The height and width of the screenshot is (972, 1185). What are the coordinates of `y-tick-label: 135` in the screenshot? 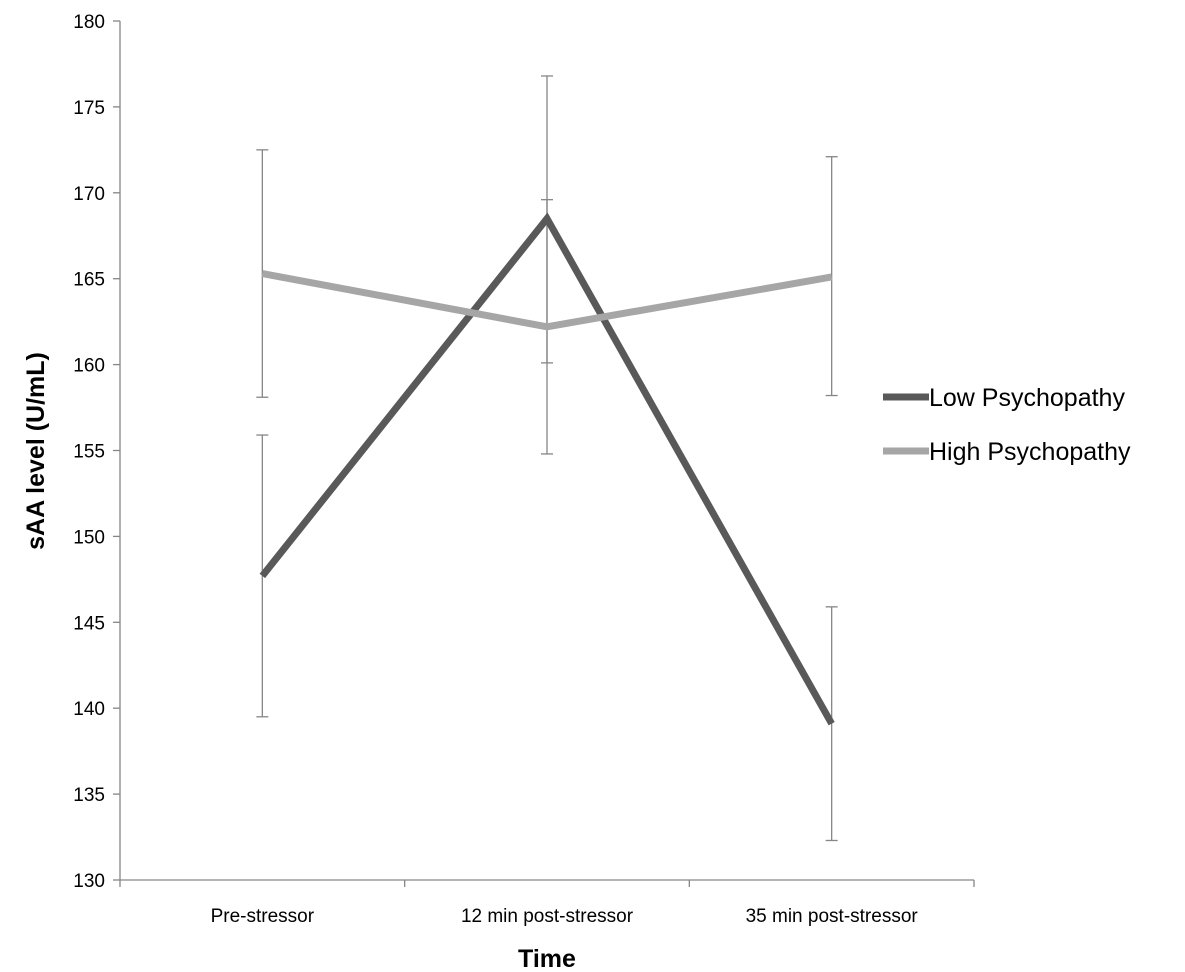 It's located at (89, 795).